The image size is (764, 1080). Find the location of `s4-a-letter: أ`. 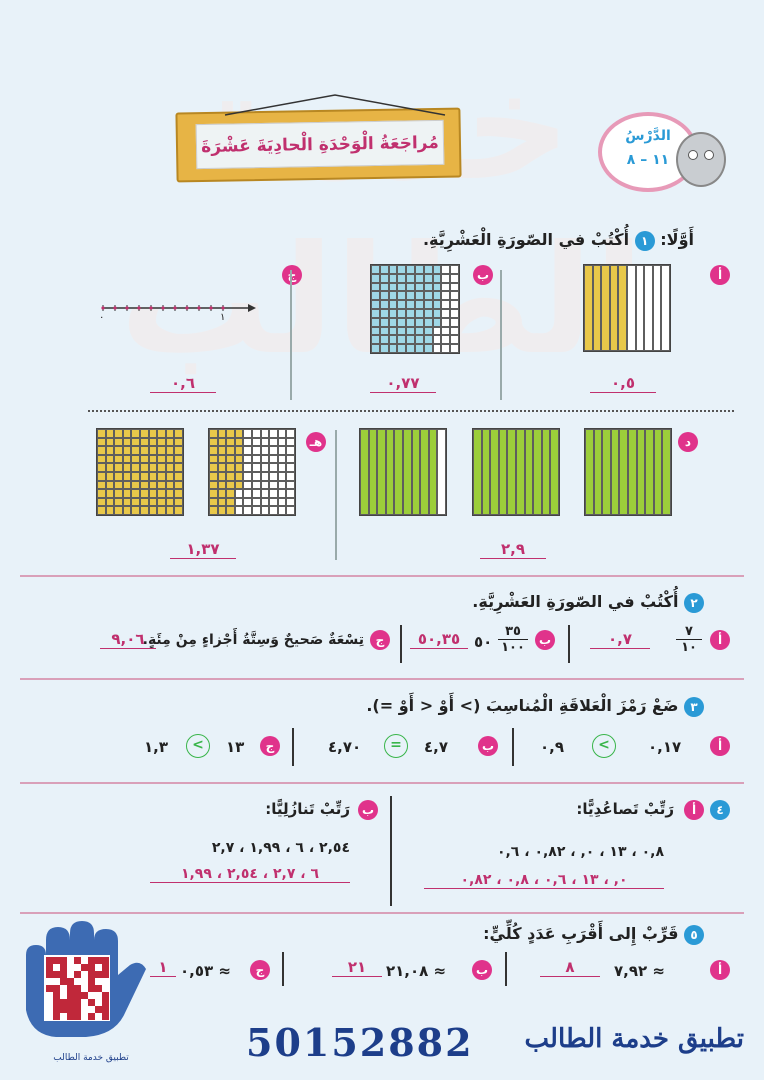

s4-a-letter: أ is located at coordinates (694, 810).